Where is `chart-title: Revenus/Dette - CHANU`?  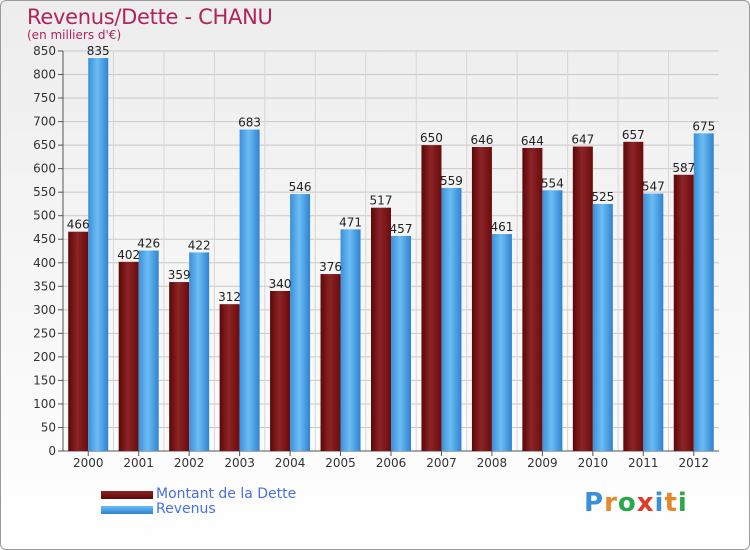 chart-title: Revenus/Dette - CHANU is located at coordinates (150, 17).